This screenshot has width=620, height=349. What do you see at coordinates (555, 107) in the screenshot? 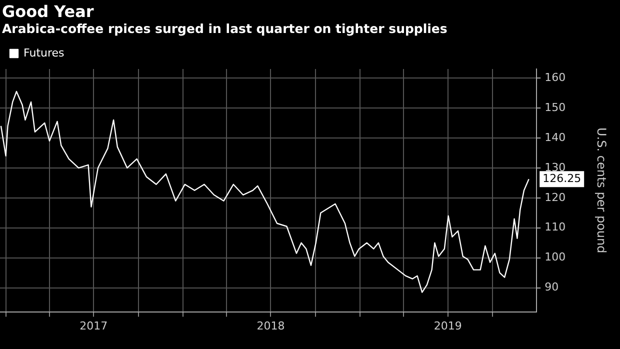
I see `y-tick-label: 150` at bounding box center [555, 107].